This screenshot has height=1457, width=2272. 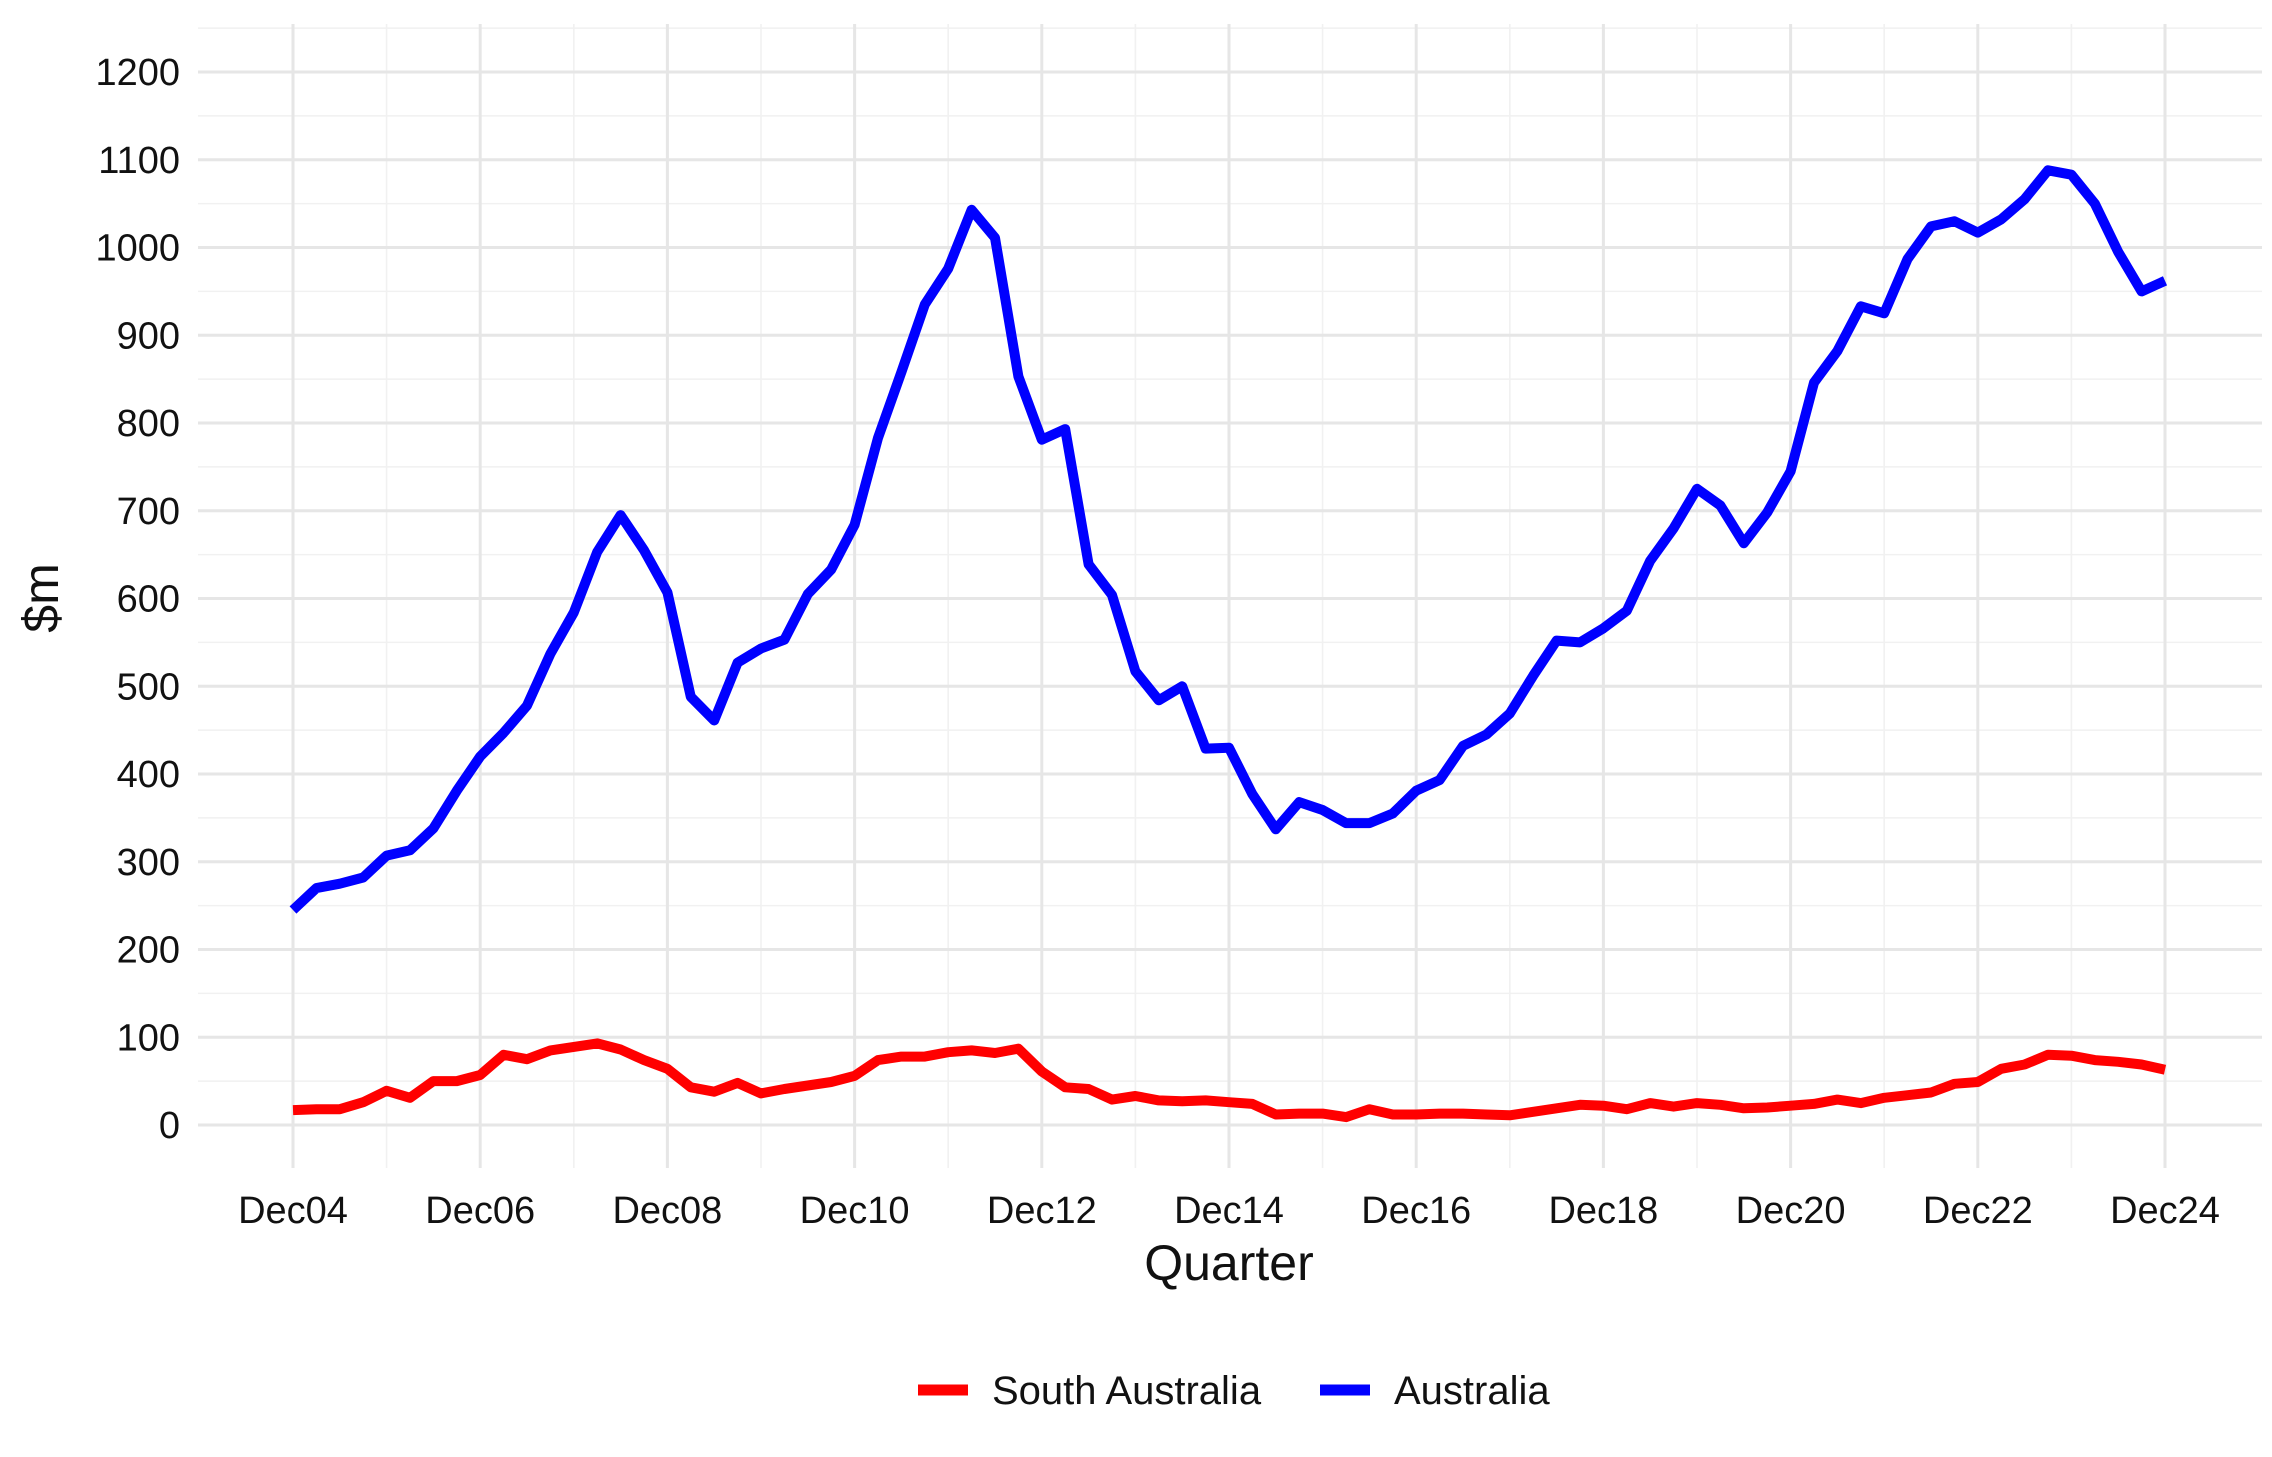 I want to click on y-tick-label: 600, so click(x=148, y=600).